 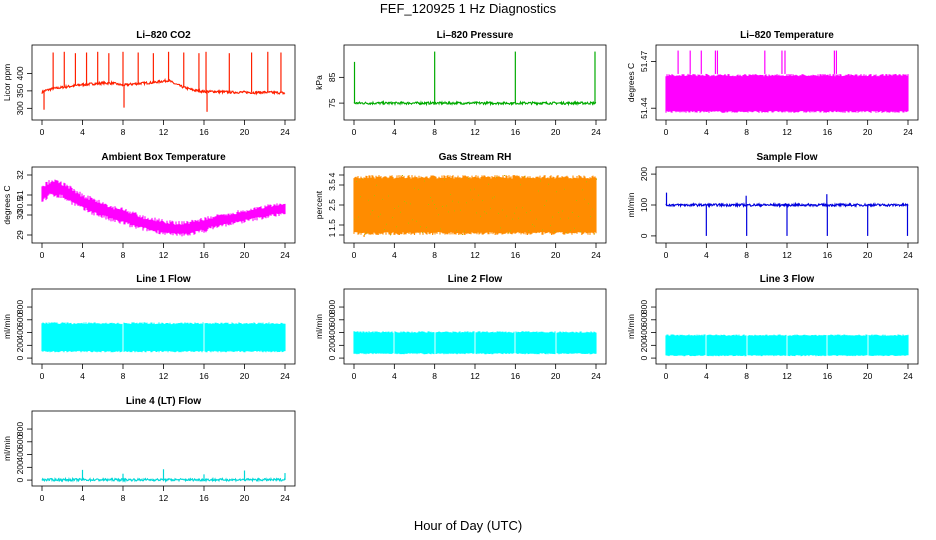 What do you see at coordinates (332, 234) in the screenshot?
I see `y-tick-label: 1` at bounding box center [332, 234].